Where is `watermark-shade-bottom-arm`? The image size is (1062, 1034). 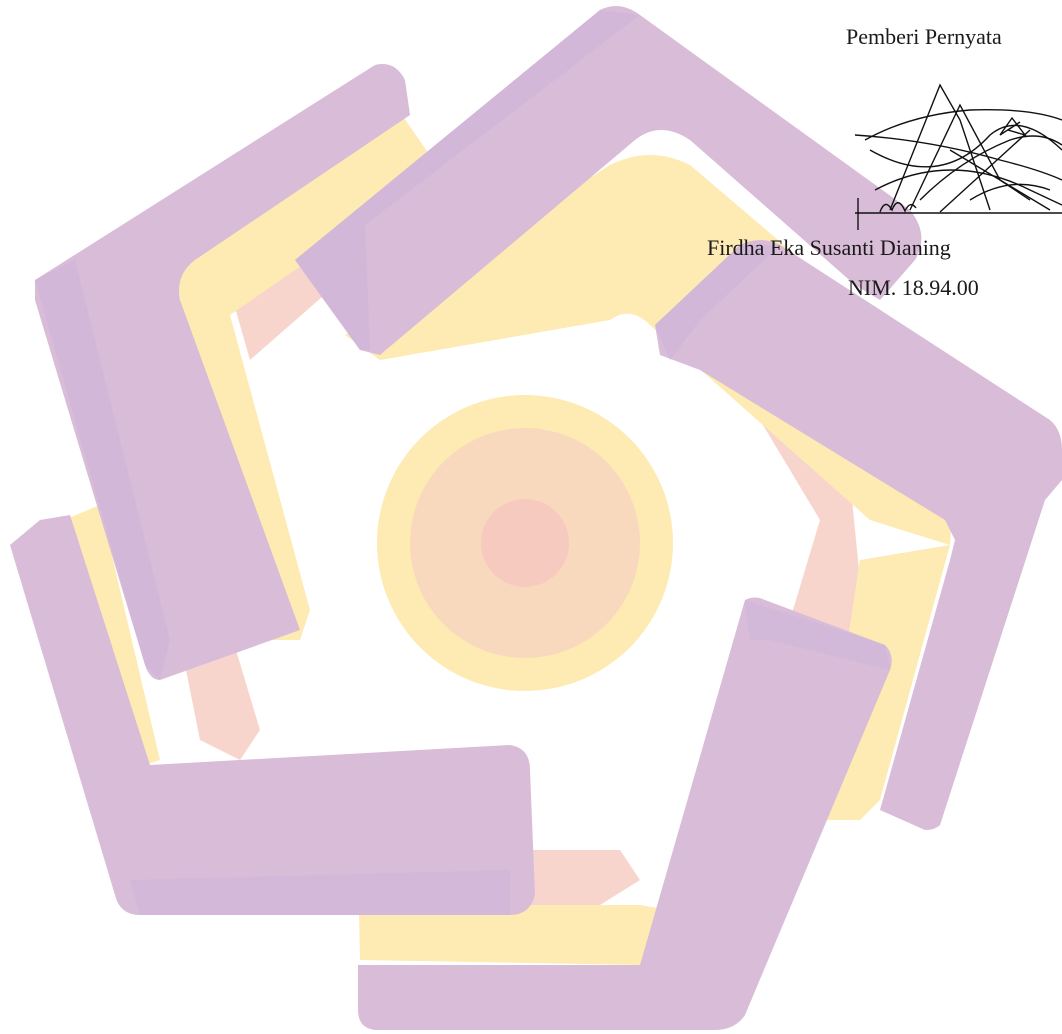
watermark-shade-bottom-arm is located at coordinates (817, 635).